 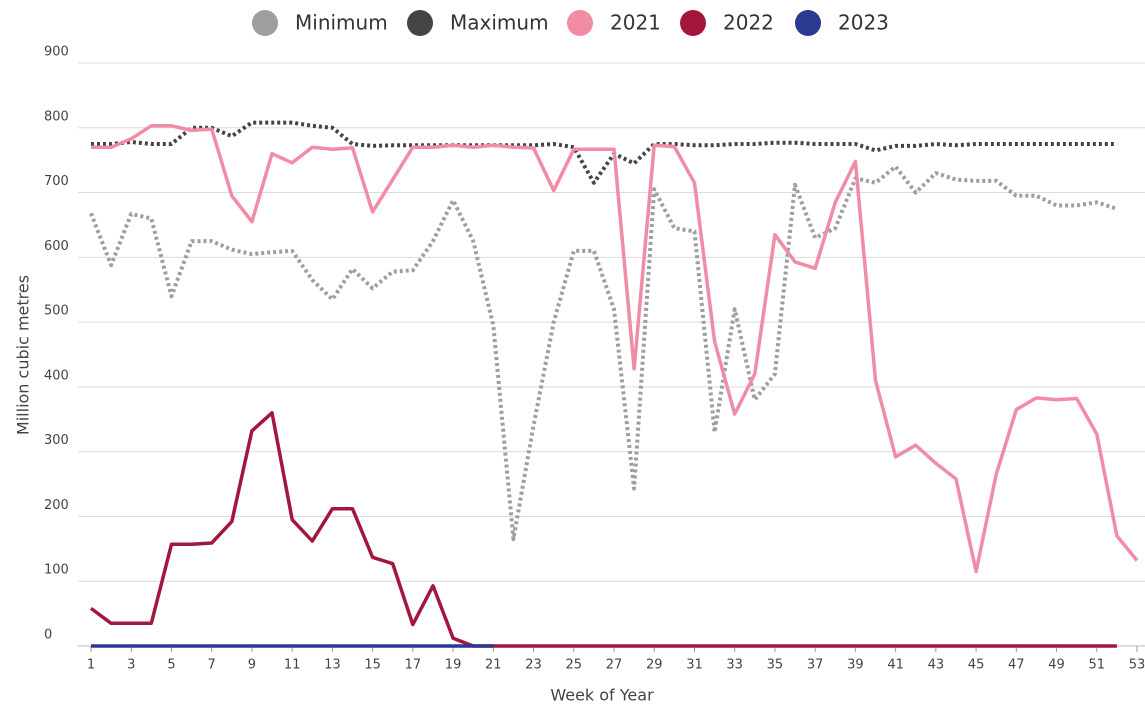 I want to click on legend-label: 2022, so click(x=748, y=23).